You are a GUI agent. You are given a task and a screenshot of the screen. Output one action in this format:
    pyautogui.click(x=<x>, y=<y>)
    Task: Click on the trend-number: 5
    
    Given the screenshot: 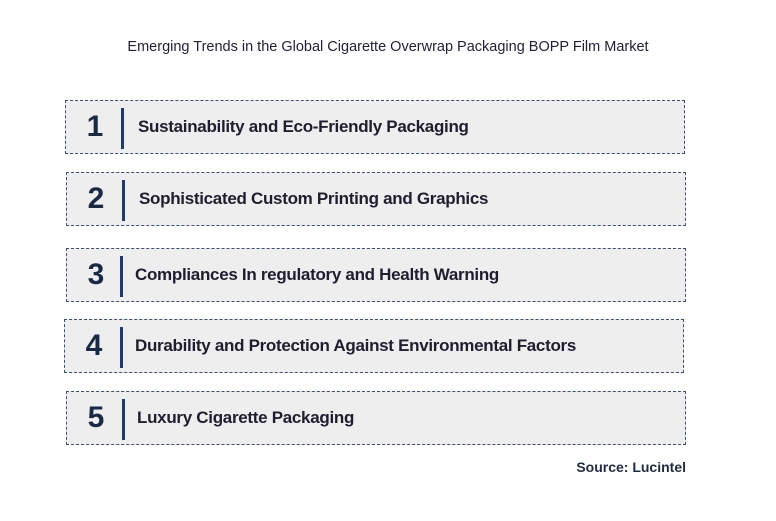 What is the action you would take?
    pyautogui.click(x=96, y=417)
    